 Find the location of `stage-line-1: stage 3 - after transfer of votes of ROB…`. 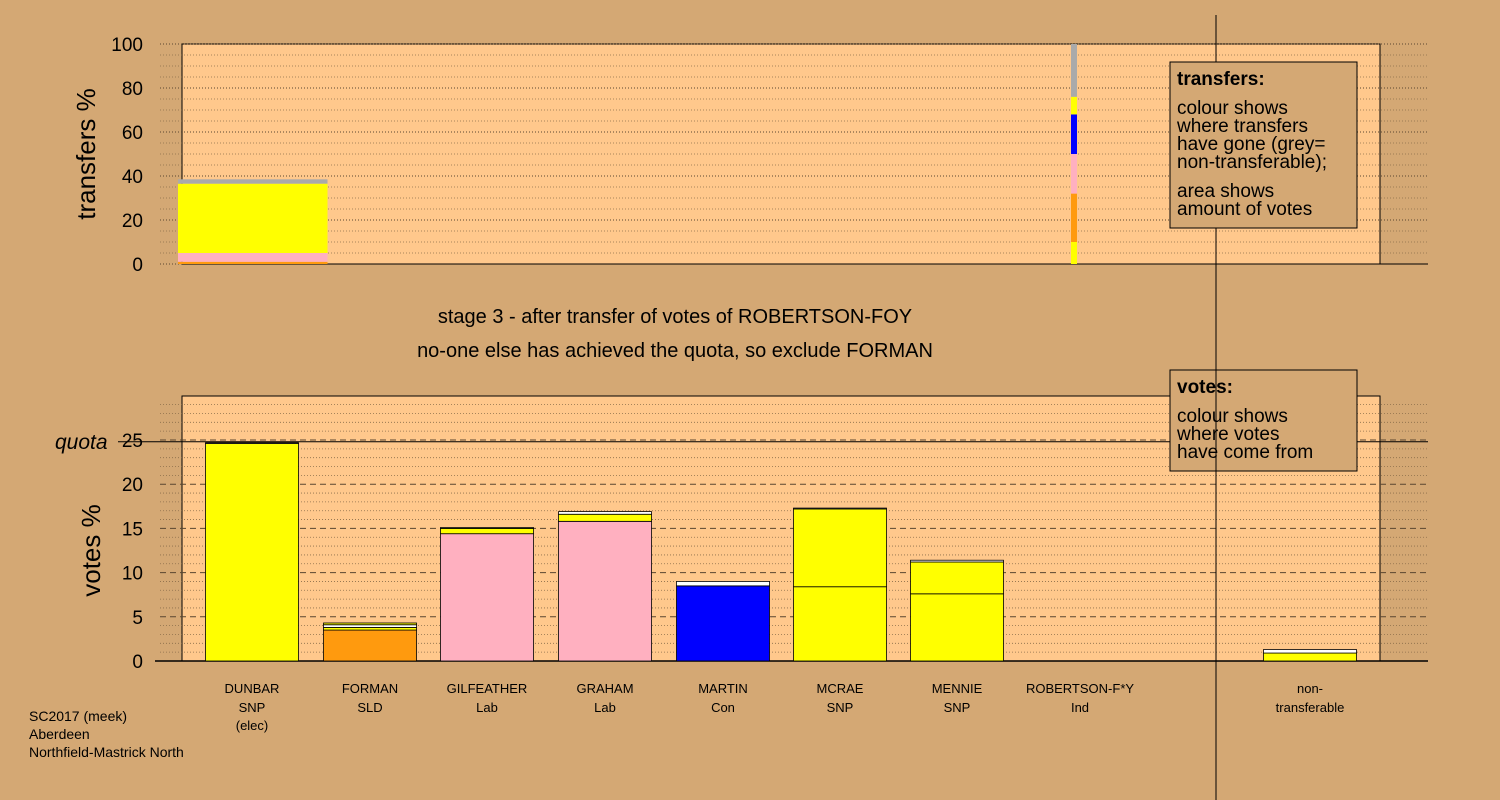

stage-line-1: stage 3 - after transfer of votes of ROB… is located at coordinates (675, 317).